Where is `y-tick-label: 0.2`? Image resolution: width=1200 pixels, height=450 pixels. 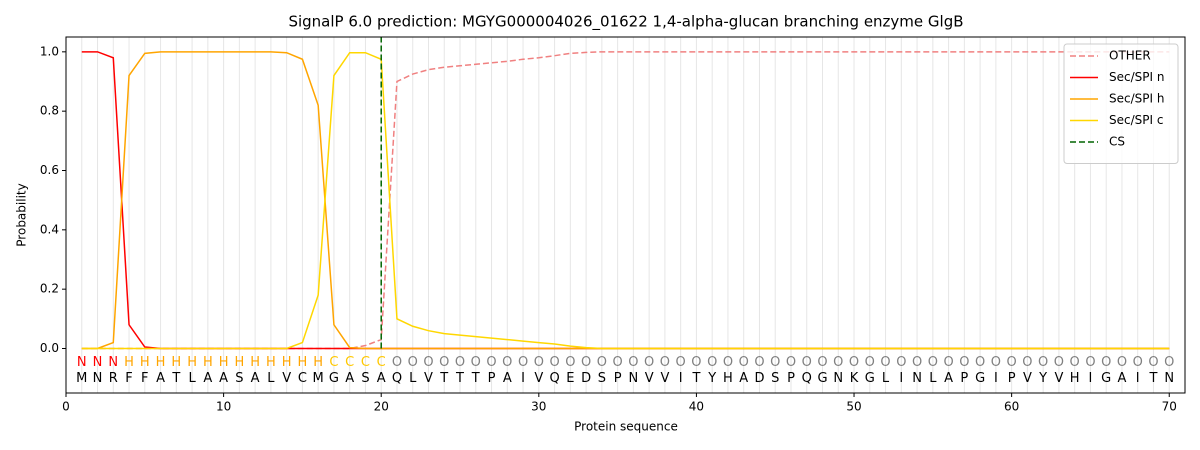 y-tick-label: 0.2 is located at coordinates (49, 289).